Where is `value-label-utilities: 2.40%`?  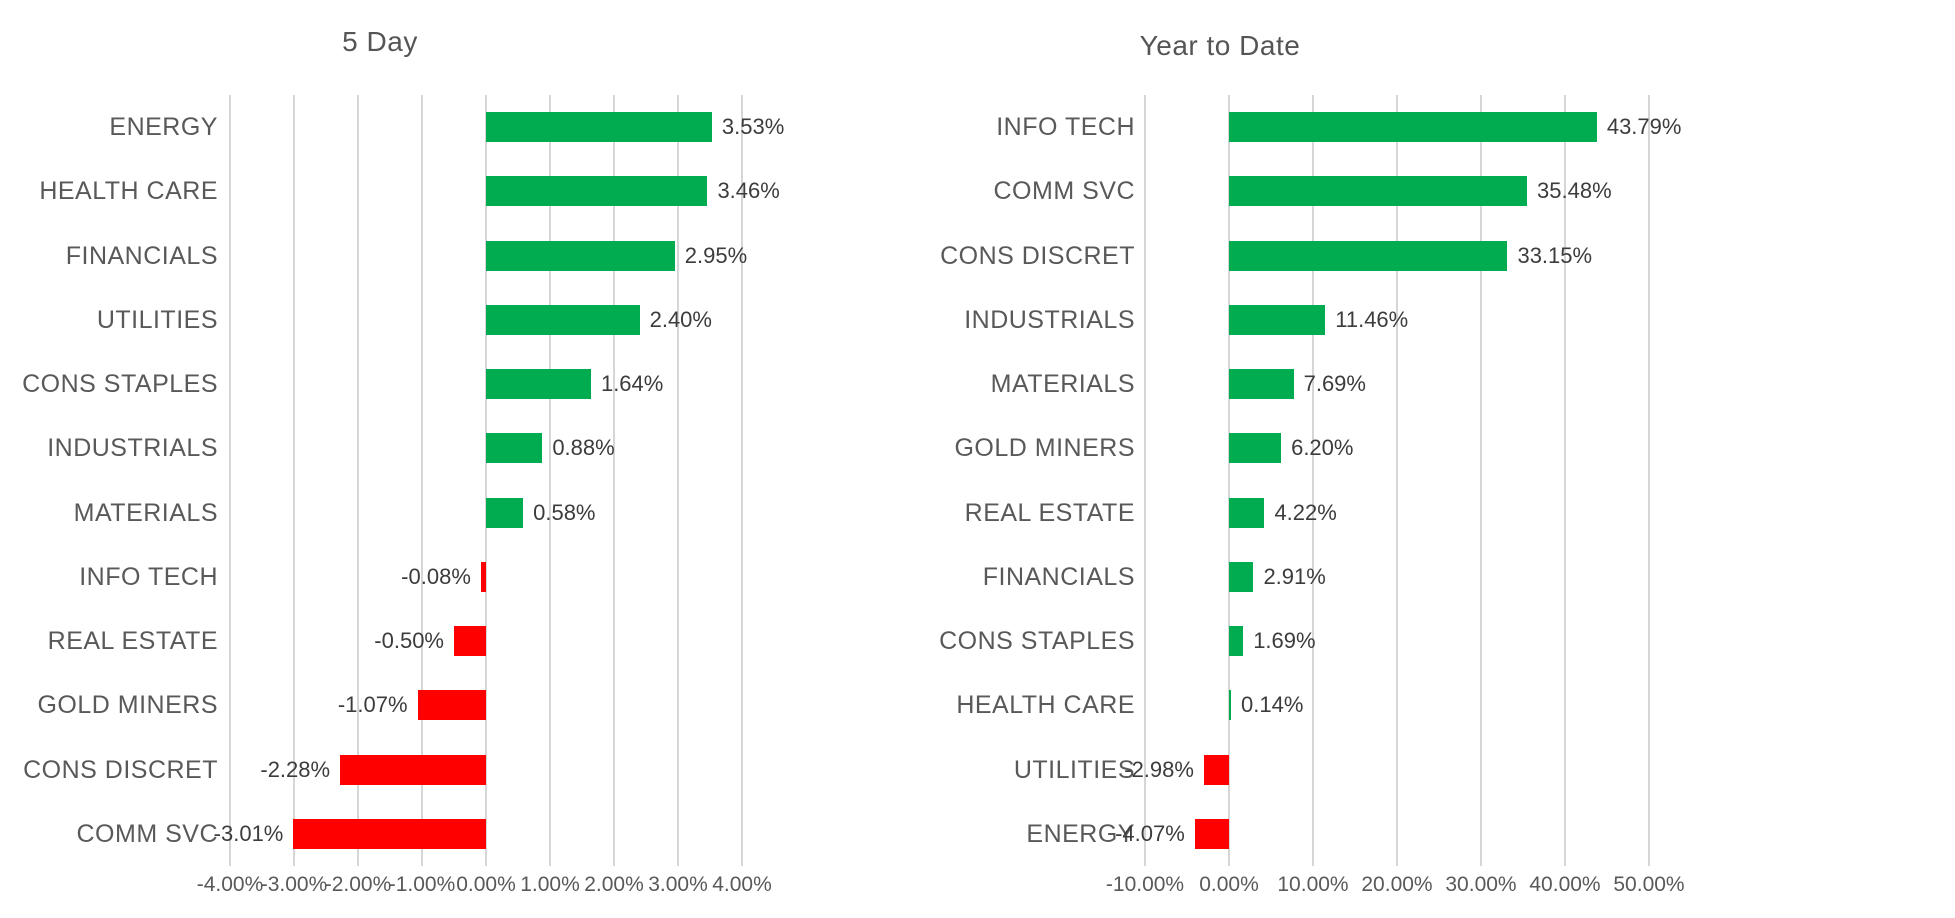 value-label-utilities: 2.40% is located at coordinates (680, 319).